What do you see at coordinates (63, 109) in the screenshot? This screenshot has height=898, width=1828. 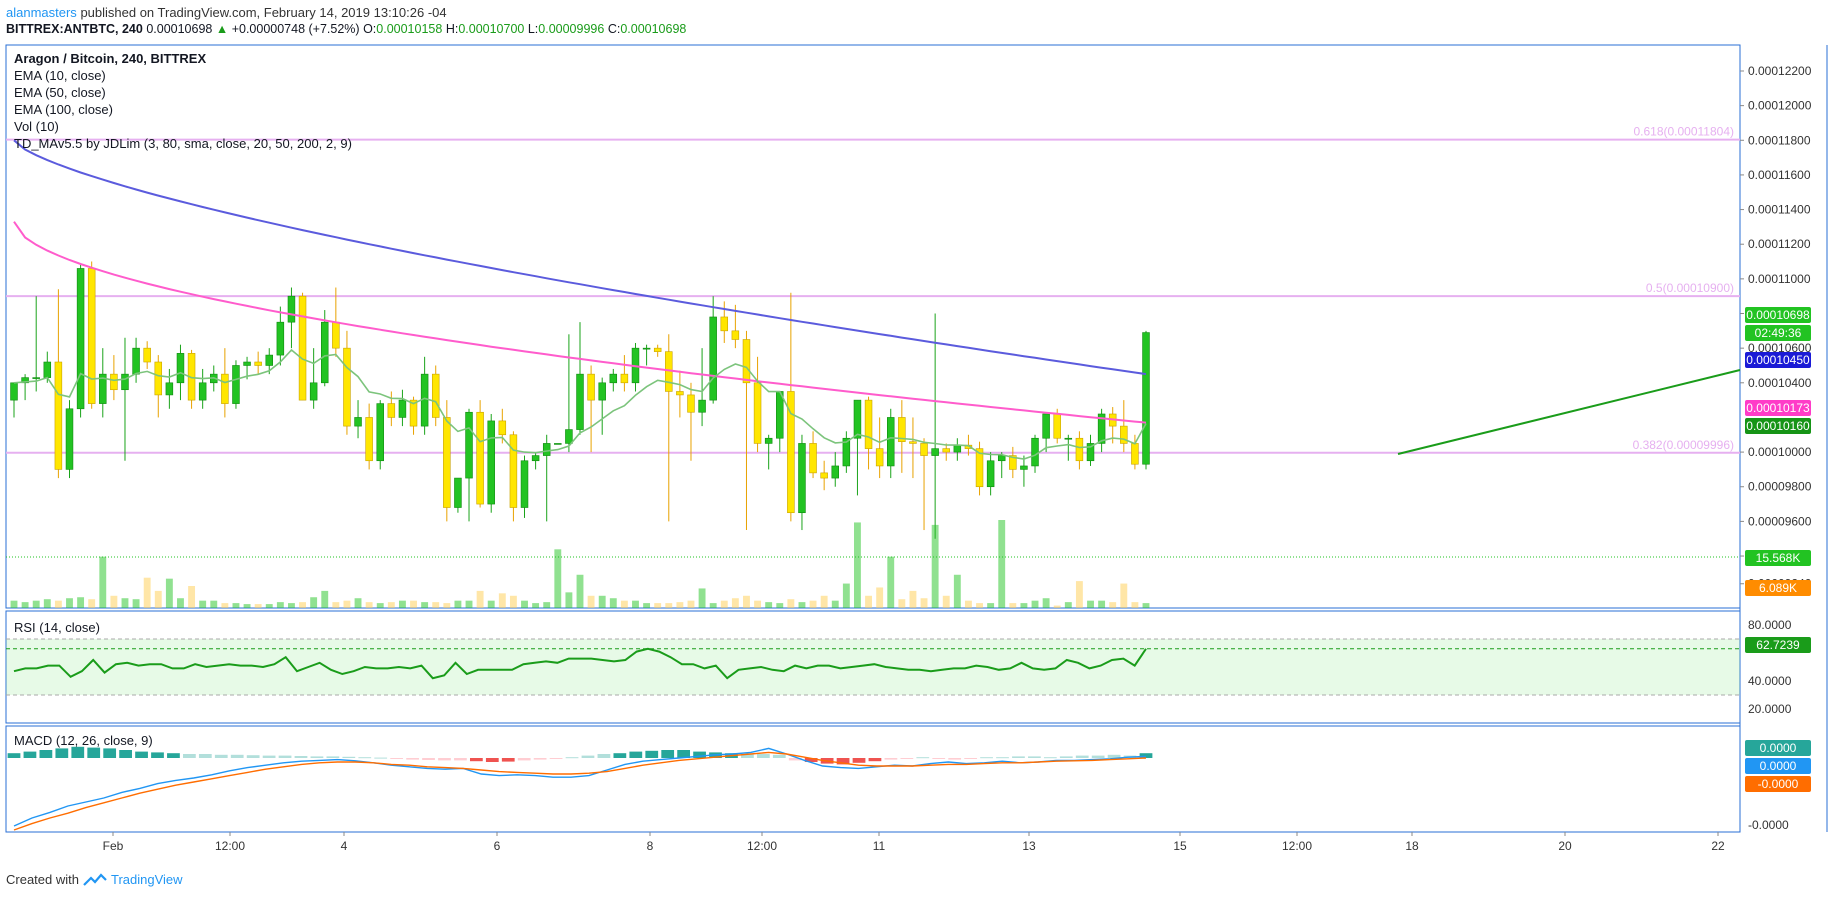 I see `legend-ema100: EMA (100, close)` at bounding box center [63, 109].